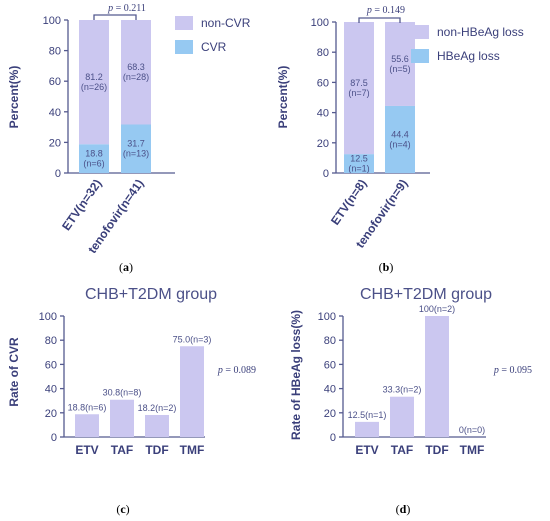  I want to click on panel-letter: (b), so click(386, 267).